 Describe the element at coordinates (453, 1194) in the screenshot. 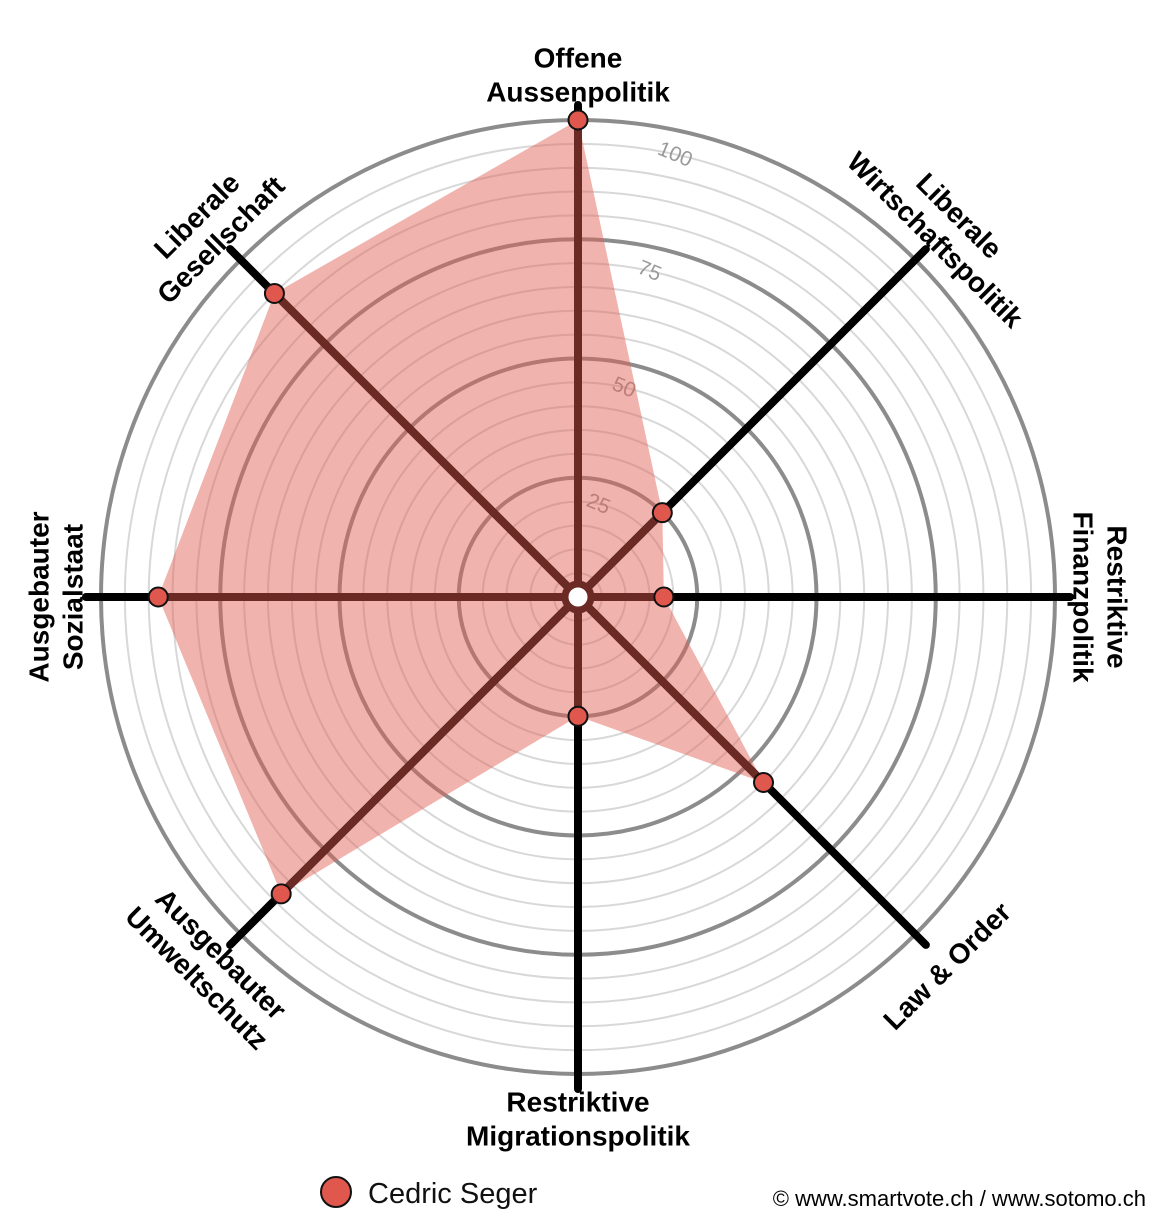

I see `legend-label: Cedric Seger` at that location.